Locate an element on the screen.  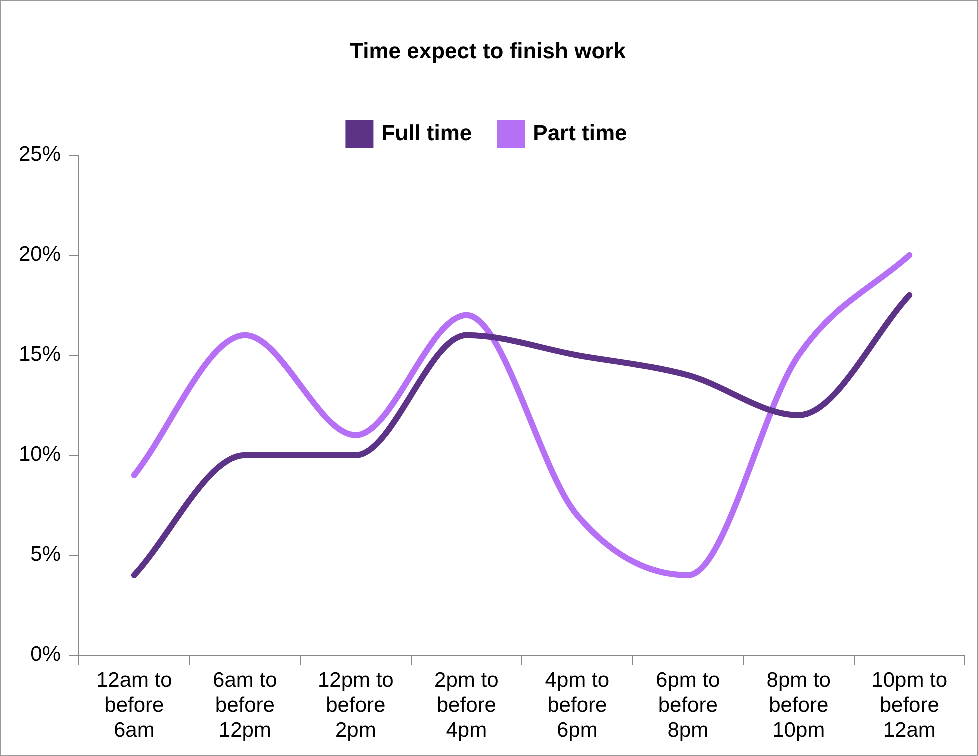
x-tick-label: 10pm to before 12am is located at coordinates (910, 705).